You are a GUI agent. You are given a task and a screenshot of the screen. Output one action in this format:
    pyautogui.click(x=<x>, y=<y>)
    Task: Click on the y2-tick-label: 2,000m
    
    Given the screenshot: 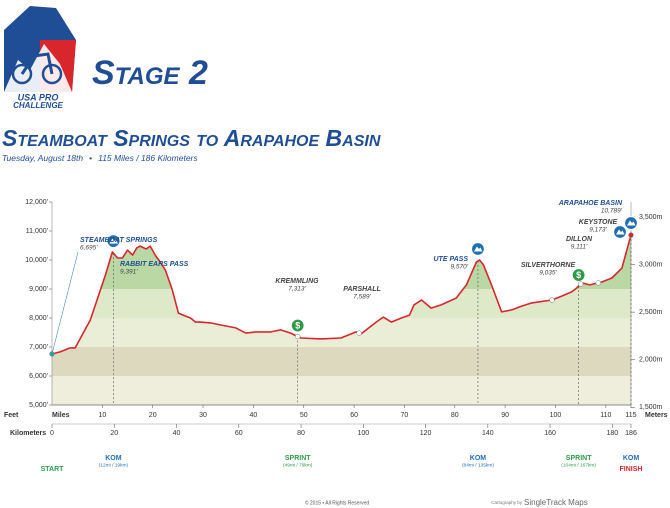 What is the action you would take?
    pyautogui.click(x=651, y=360)
    